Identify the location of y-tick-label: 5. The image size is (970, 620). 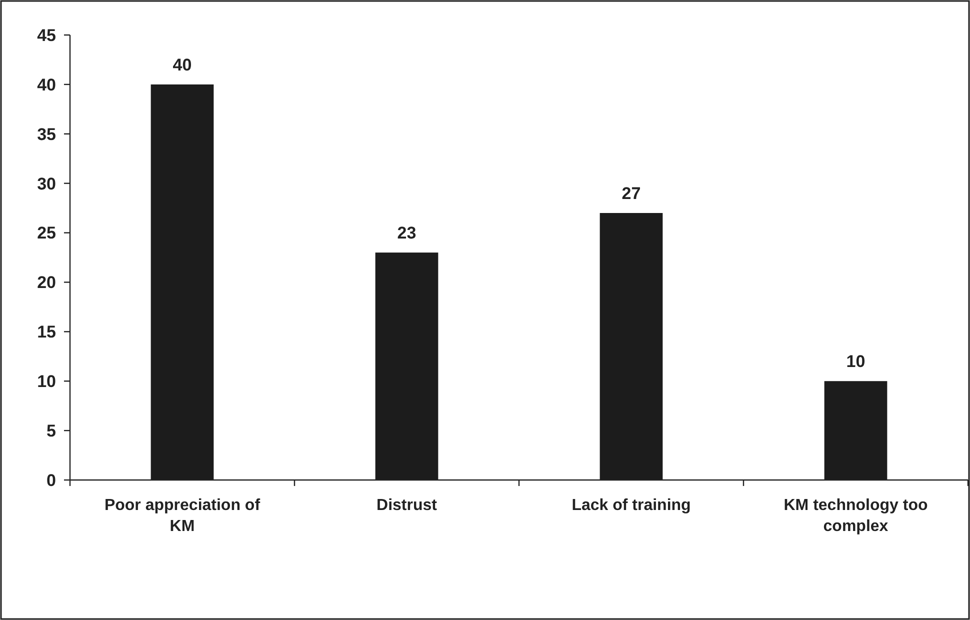
(51, 431).